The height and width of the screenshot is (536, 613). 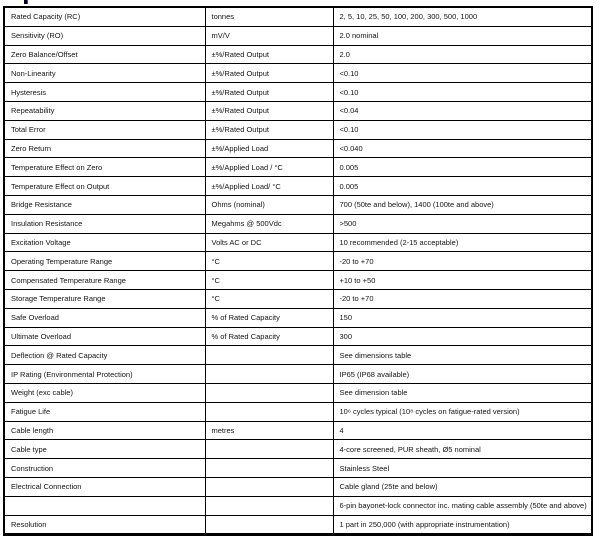 What do you see at coordinates (269, 223) in the screenshot?
I see `unit-cell: Megahms @ 500Vdc` at bounding box center [269, 223].